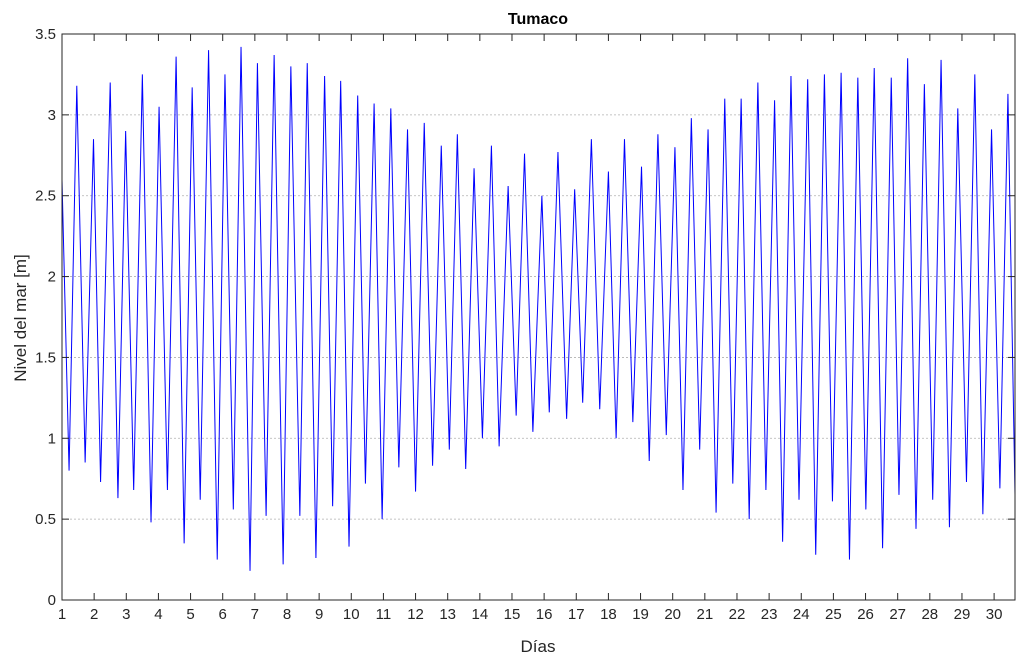  Describe the element at coordinates (52, 115) in the screenshot. I see `y-tick-label: 3` at that location.